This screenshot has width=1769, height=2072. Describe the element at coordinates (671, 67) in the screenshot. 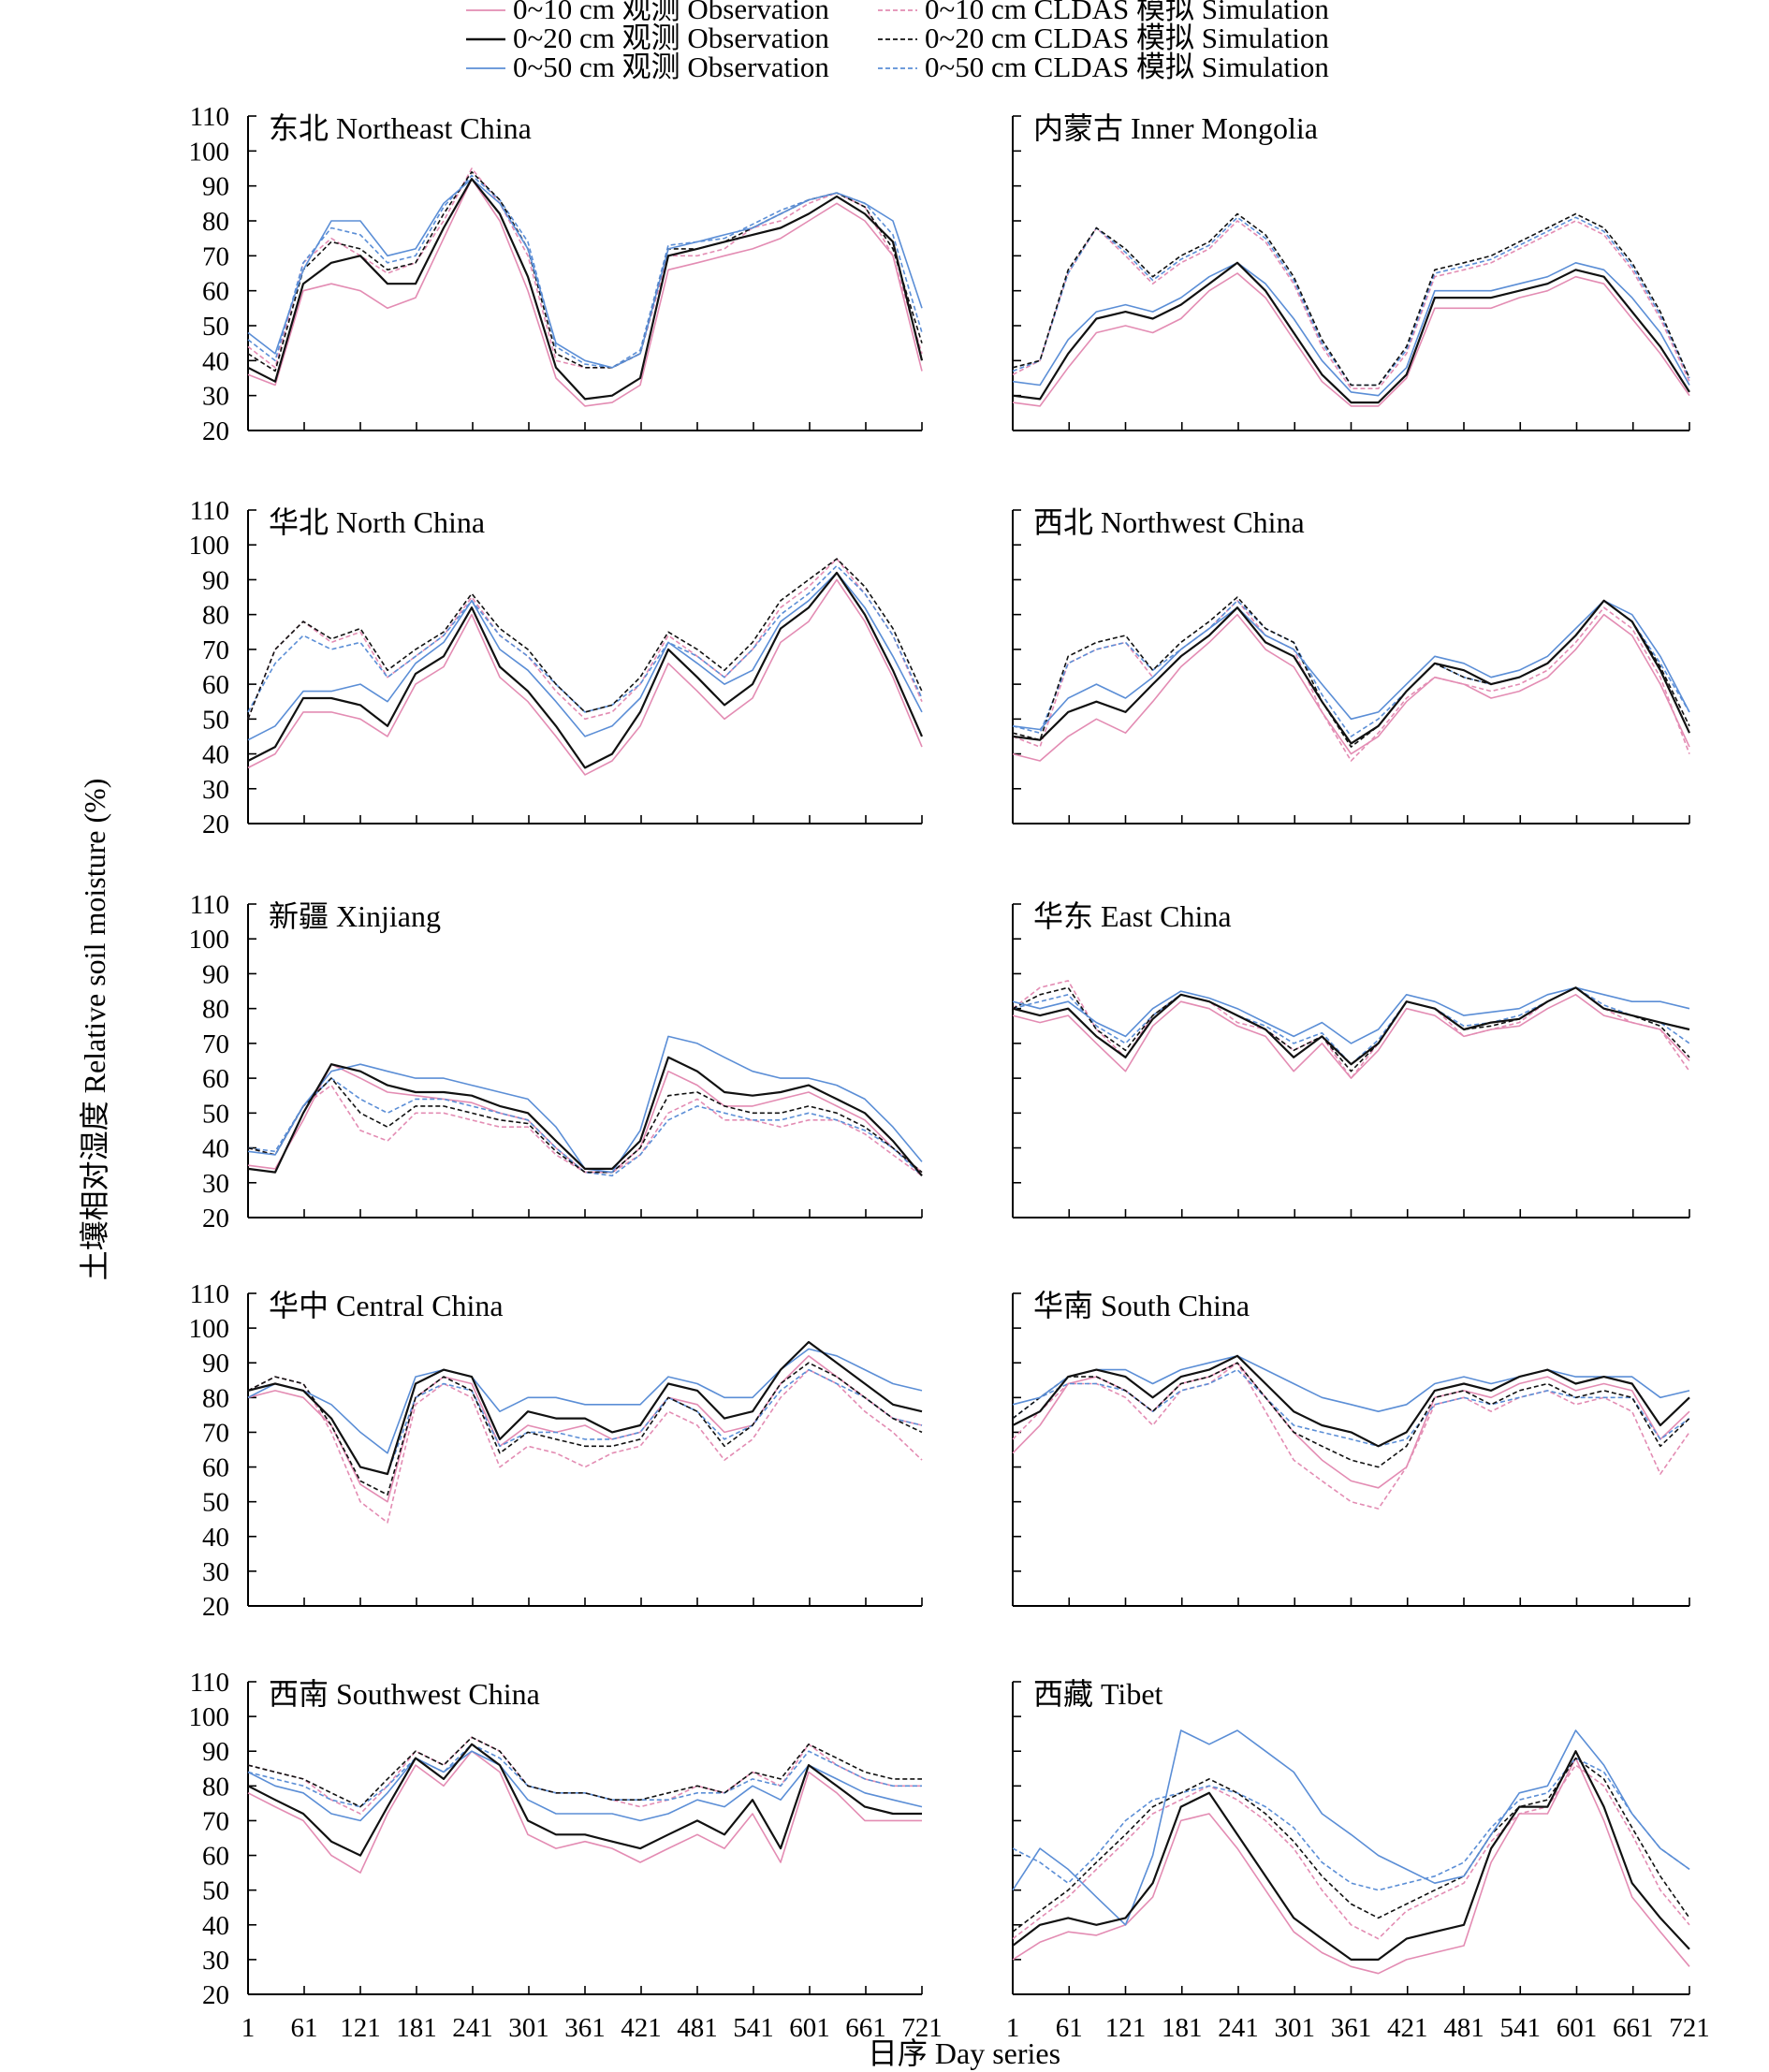

I see `legend-label-obs50: 0~50 cm 观测 Observation` at that location.